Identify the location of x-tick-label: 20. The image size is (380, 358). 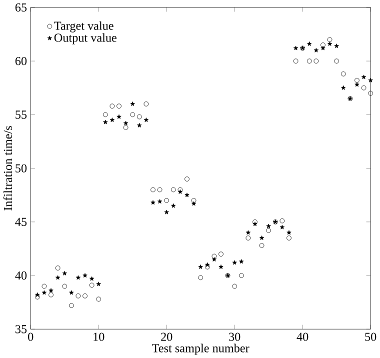
(166, 336).